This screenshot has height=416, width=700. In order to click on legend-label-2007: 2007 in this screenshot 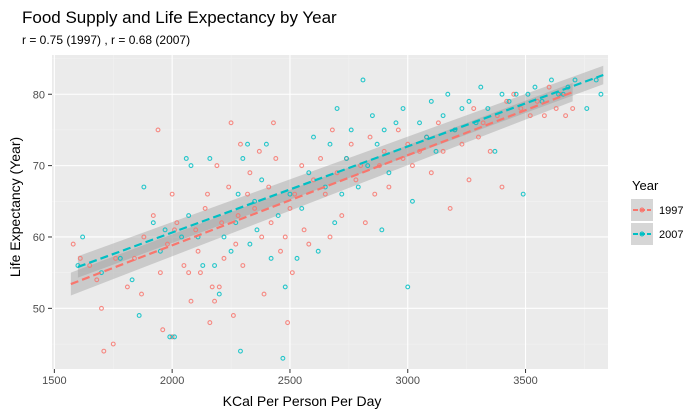, I will do `click(671, 235)`.